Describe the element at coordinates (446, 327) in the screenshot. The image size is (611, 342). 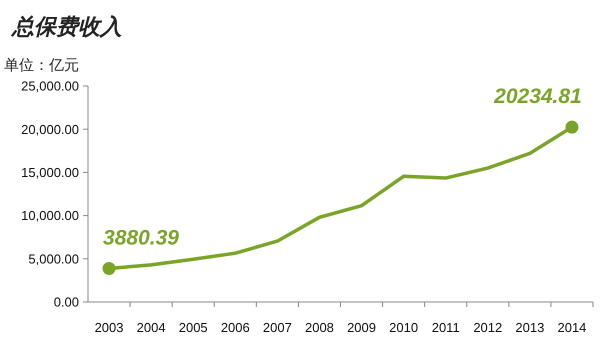
I see `x-tick-label: 2011` at that location.